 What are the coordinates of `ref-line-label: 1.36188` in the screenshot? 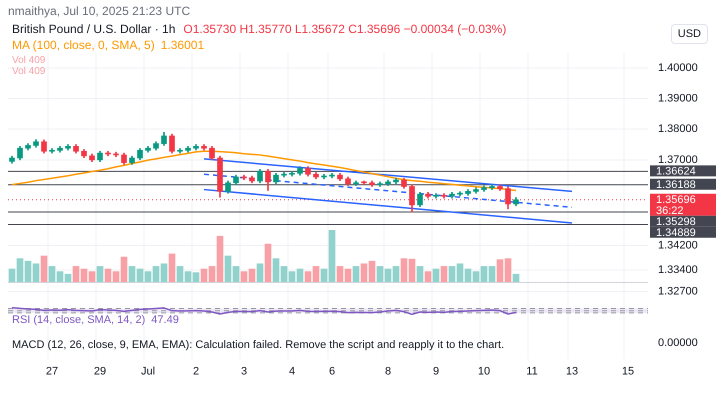 It's located at (676, 184).